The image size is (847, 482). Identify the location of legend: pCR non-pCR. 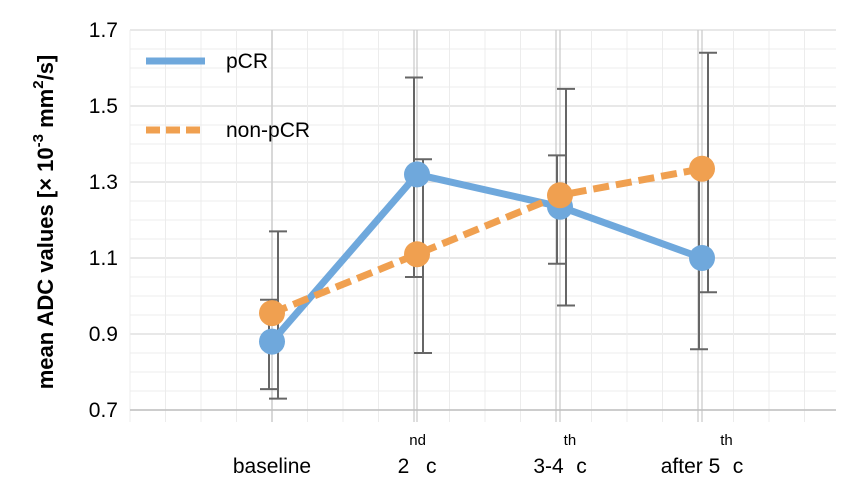
(228, 96).